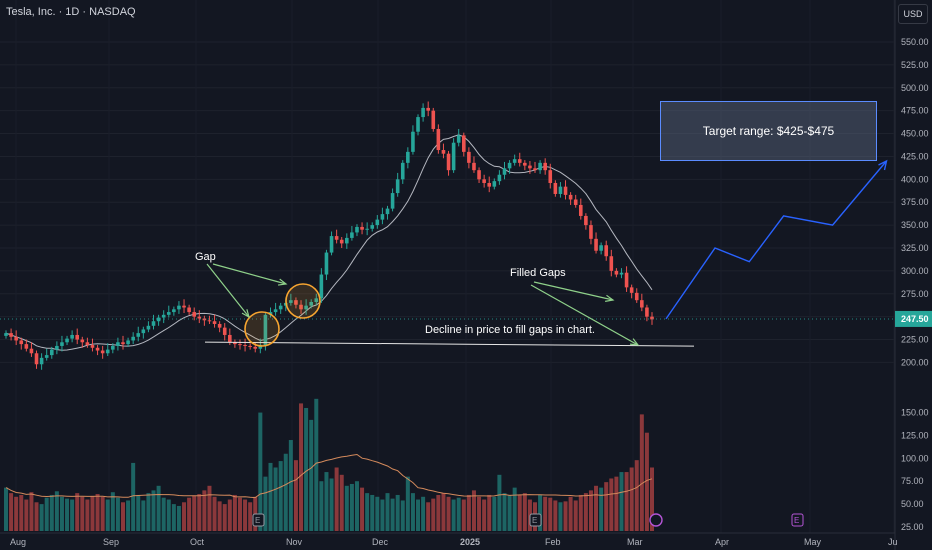  I want to click on volume-tick-label: 125.00, so click(915, 435).